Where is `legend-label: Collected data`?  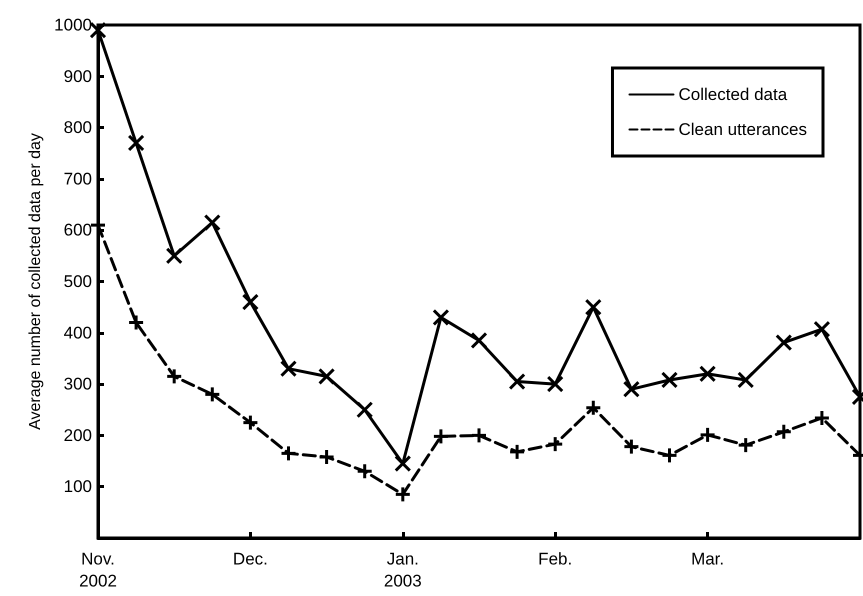
legend-label: Collected data is located at coordinates (733, 94).